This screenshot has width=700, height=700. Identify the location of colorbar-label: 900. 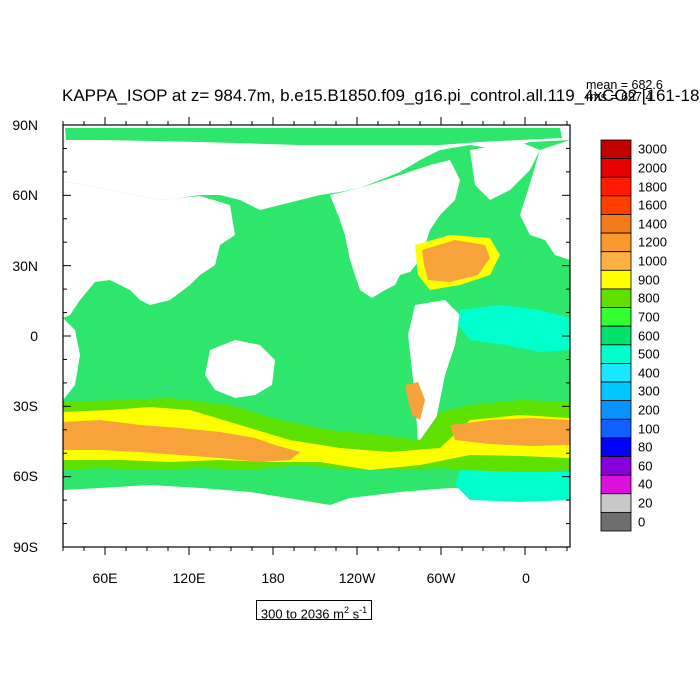
(649, 280).